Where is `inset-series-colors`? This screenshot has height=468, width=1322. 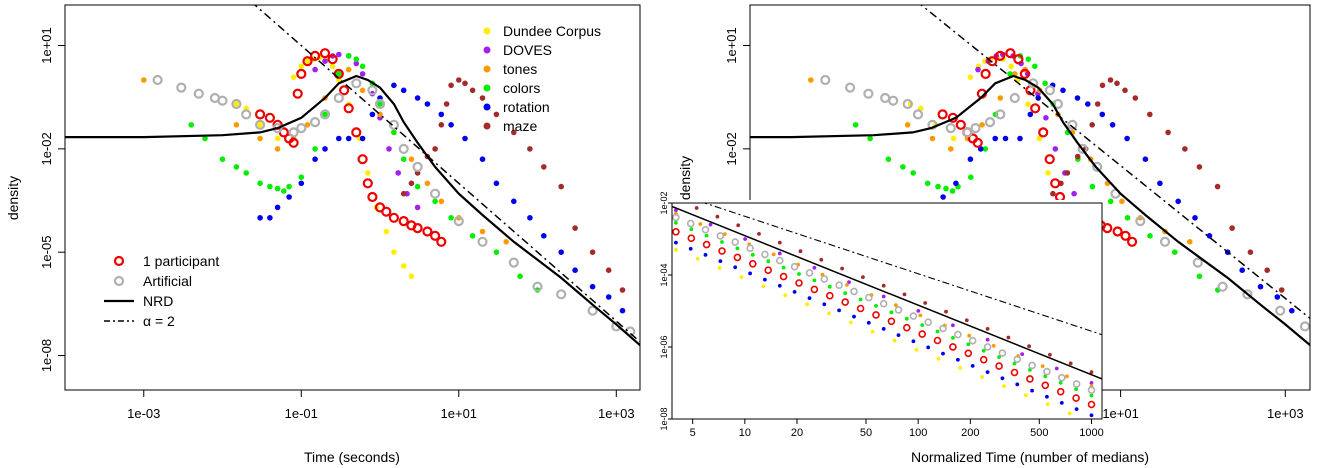
inset-series-colors is located at coordinates (884, 309).